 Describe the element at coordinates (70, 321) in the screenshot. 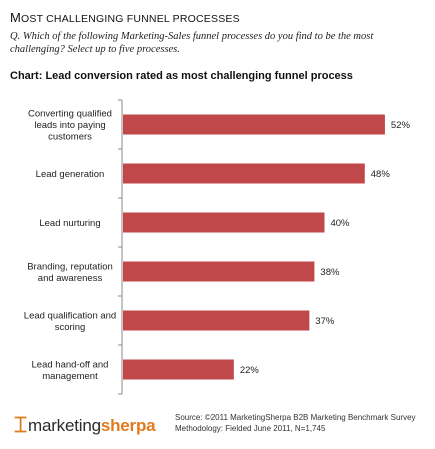

I see `category-label: Lead qualification and scoring` at that location.